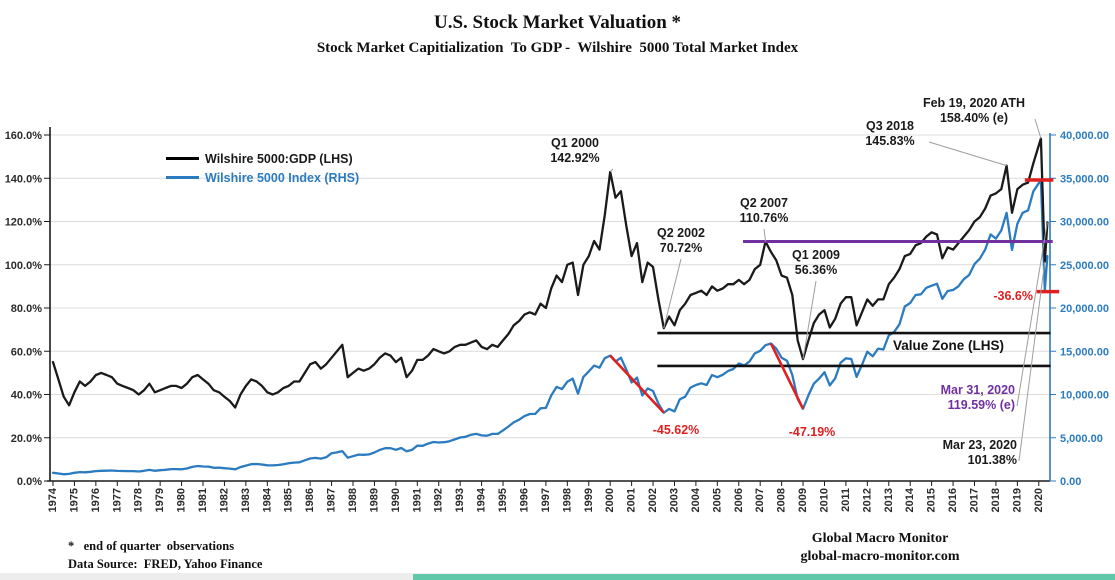 The height and width of the screenshot is (580, 1115). What do you see at coordinates (26, 396) in the screenshot?
I see `y-axis-left-tick-label: 40.0%` at bounding box center [26, 396].